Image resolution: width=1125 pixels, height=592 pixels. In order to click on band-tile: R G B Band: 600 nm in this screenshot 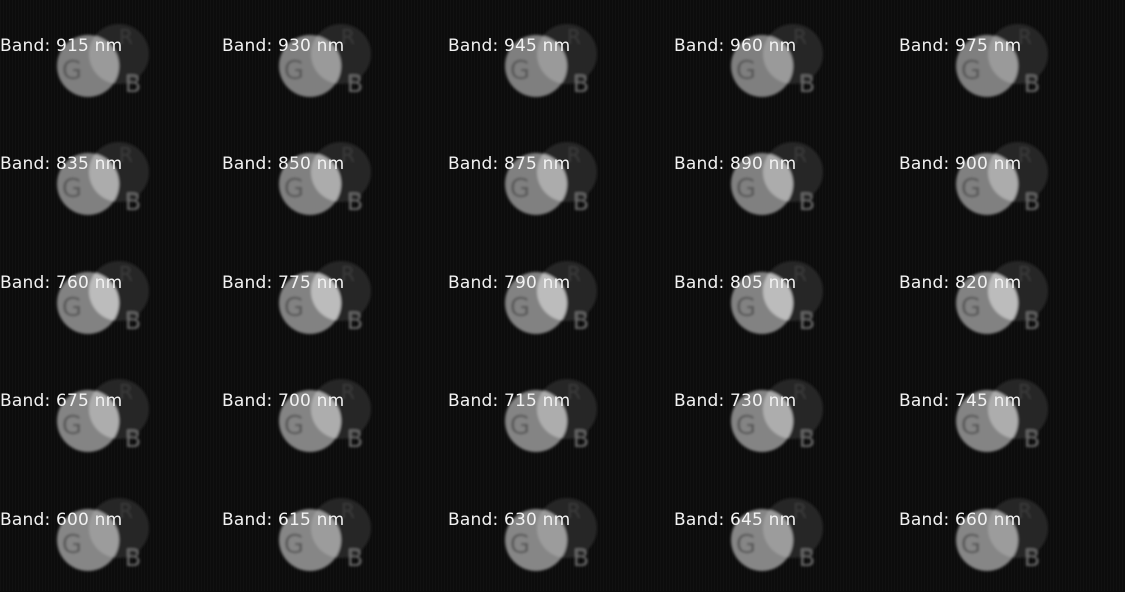, I will do `click(112, 533)`.